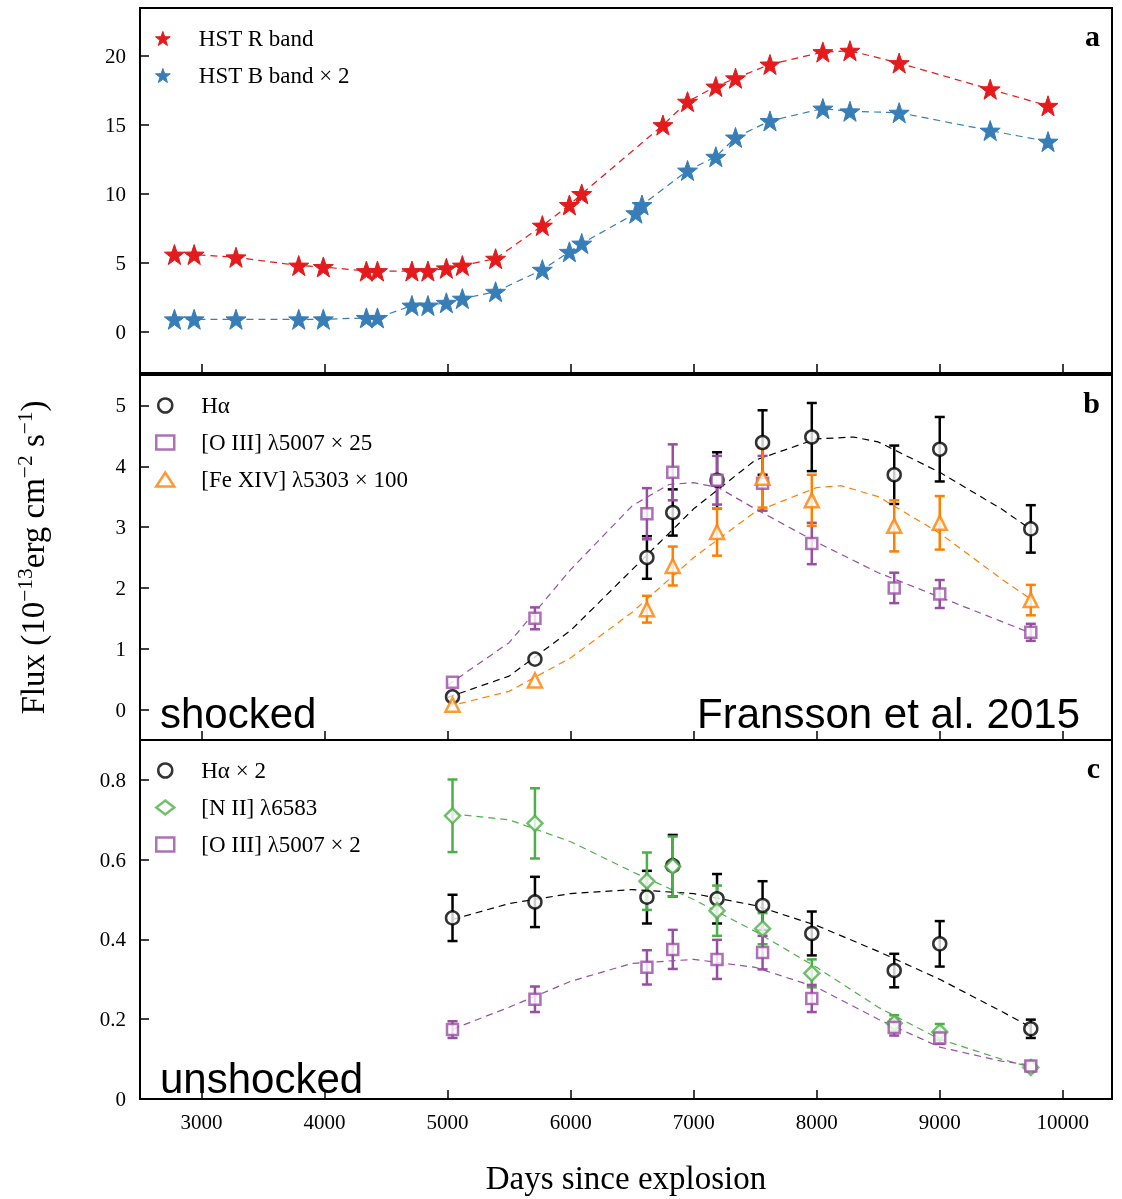 This screenshot has height=1199, width=1122. What do you see at coordinates (215, 405) in the screenshot?
I see `legend-label: Hα` at bounding box center [215, 405].